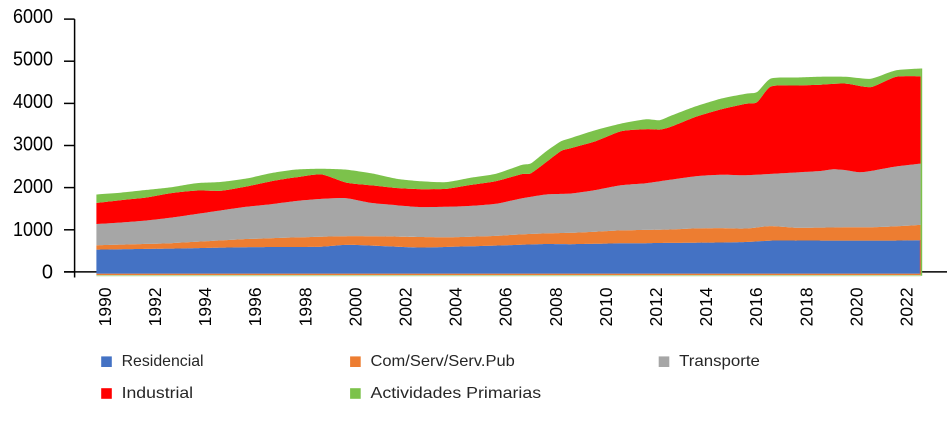 The height and width of the screenshot is (434, 947). What do you see at coordinates (856, 306) in the screenshot?
I see `svg-text: 2020` at bounding box center [856, 306].